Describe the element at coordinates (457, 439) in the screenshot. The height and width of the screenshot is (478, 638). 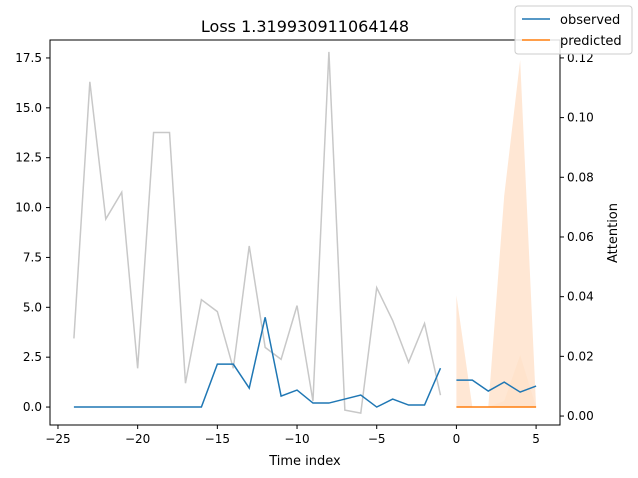
I see `x-tick-label: 0` at that location.